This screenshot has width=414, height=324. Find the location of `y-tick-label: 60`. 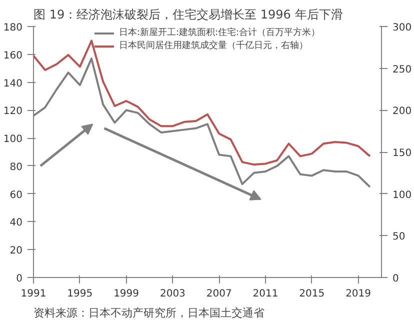

y-tick-label: 60 is located at coordinates (16, 195).